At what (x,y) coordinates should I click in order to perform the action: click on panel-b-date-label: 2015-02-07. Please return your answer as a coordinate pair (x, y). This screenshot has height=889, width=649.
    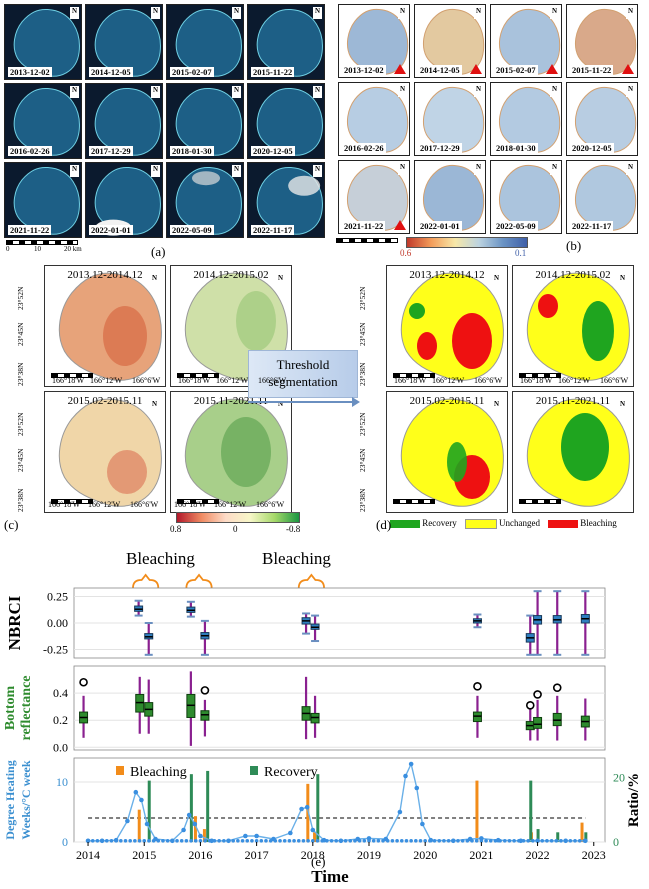
    Looking at the image, I should click on (516, 70).